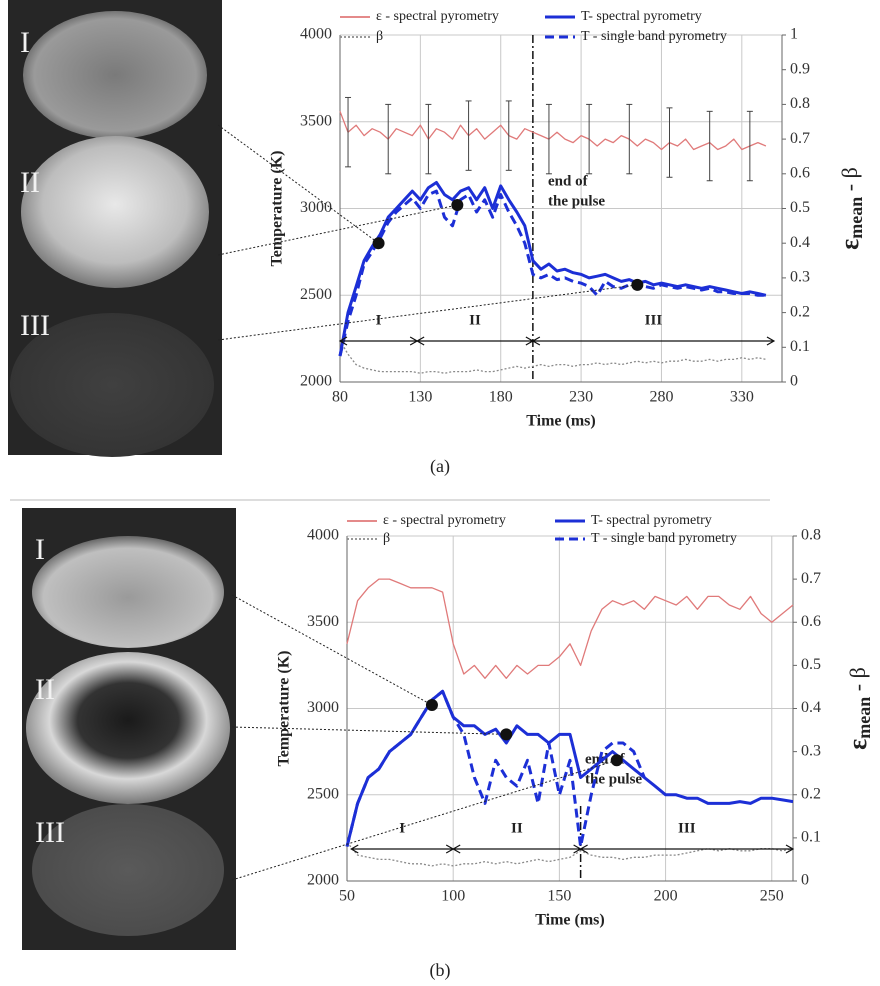 Image resolution: width=880 pixels, height=986 pixels. What do you see at coordinates (661, 397) in the screenshot?
I see `x-tick-label: 280` at bounding box center [661, 397].